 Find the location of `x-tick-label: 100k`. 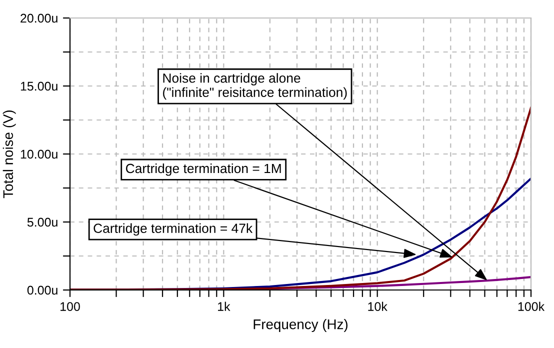

x-tick-label: 100k is located at coordinates (531, 306).